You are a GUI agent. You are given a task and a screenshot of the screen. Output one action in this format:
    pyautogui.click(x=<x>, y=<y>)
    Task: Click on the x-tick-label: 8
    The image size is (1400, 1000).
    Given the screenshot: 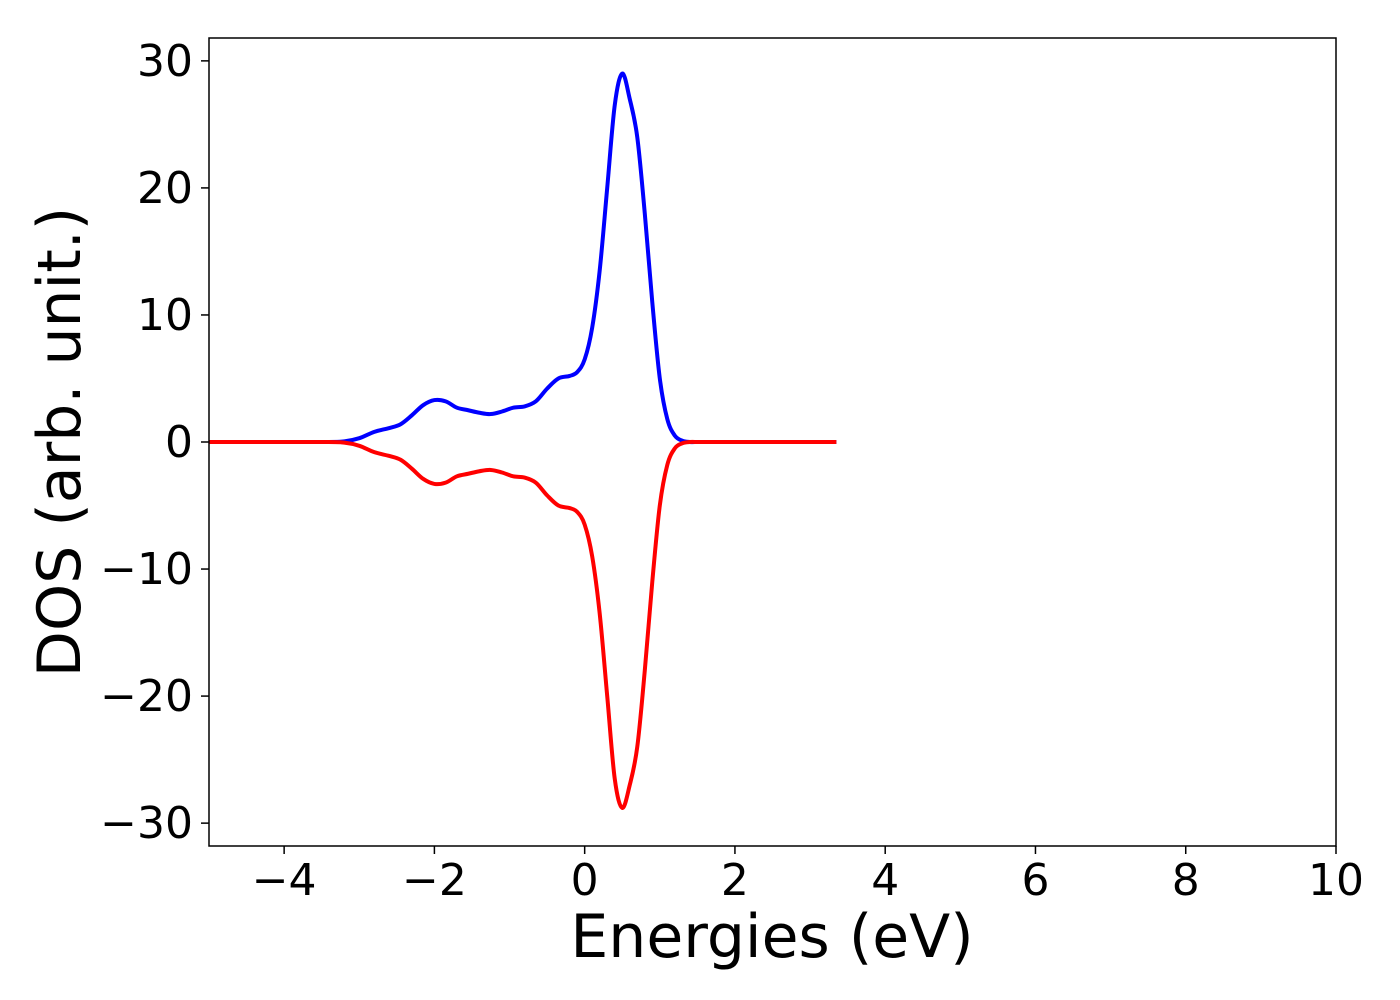 What is the action you would take?
    pyautogui.click(x=1186, y=880)
    